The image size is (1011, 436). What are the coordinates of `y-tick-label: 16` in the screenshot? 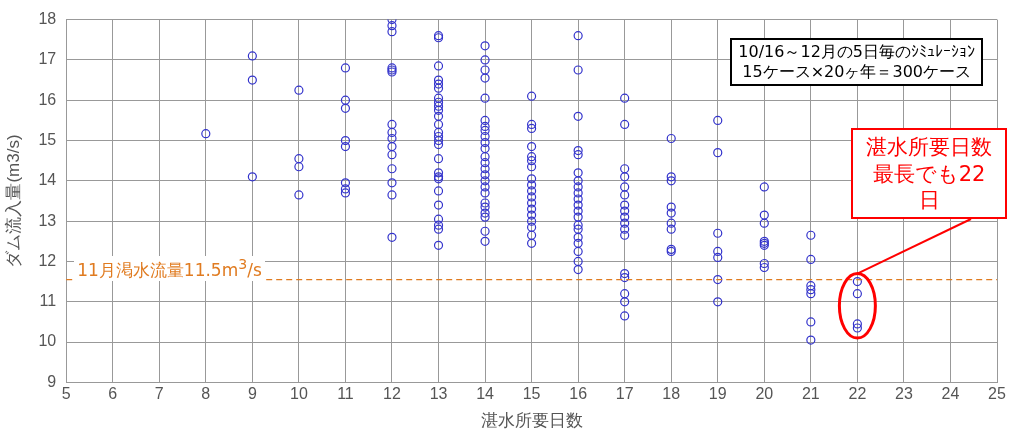 It's located at (47, 99).